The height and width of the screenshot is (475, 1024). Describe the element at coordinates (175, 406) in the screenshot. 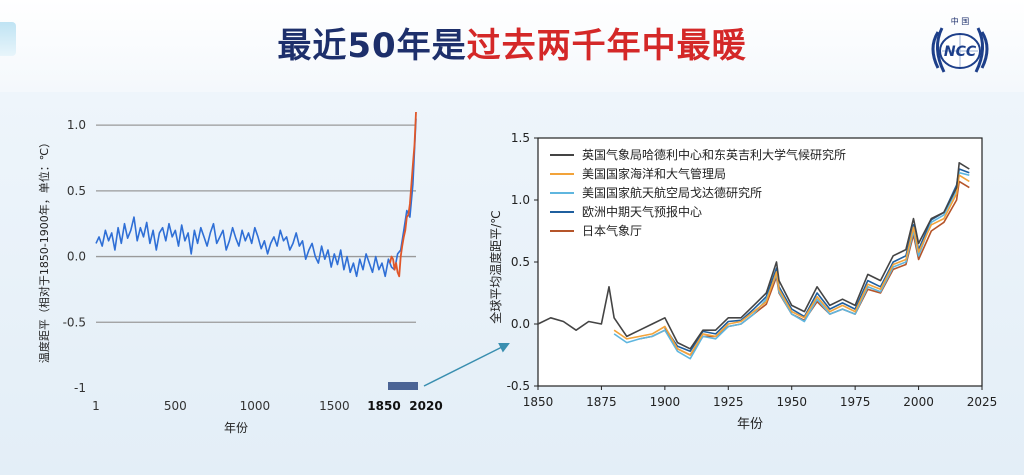

I see `x-tick-label: 500` at that location.